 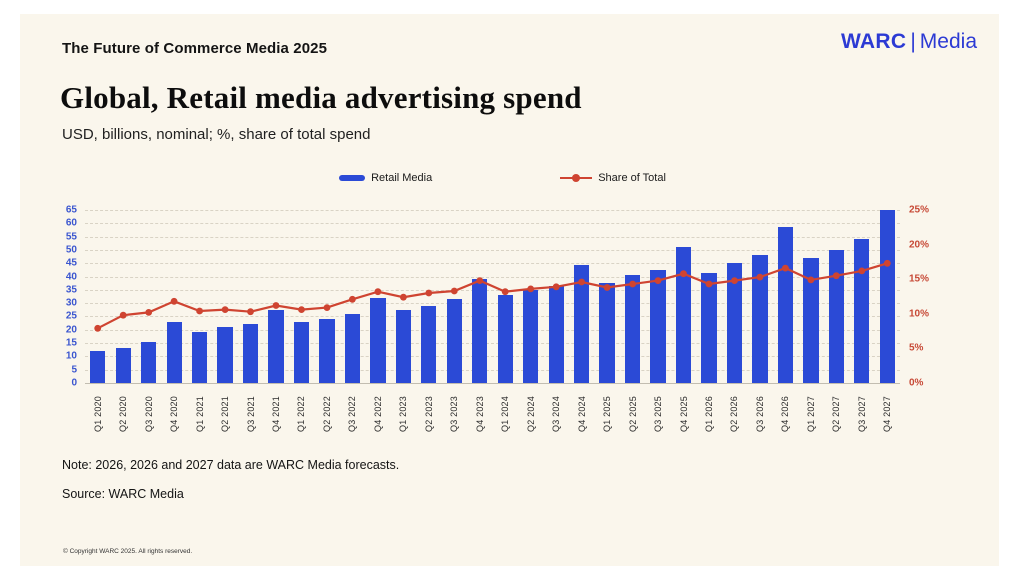 What do you see at coordinates (862, 311) in the screenshot?
I see `bar-q3-2027` at bounding box center [862, 311].